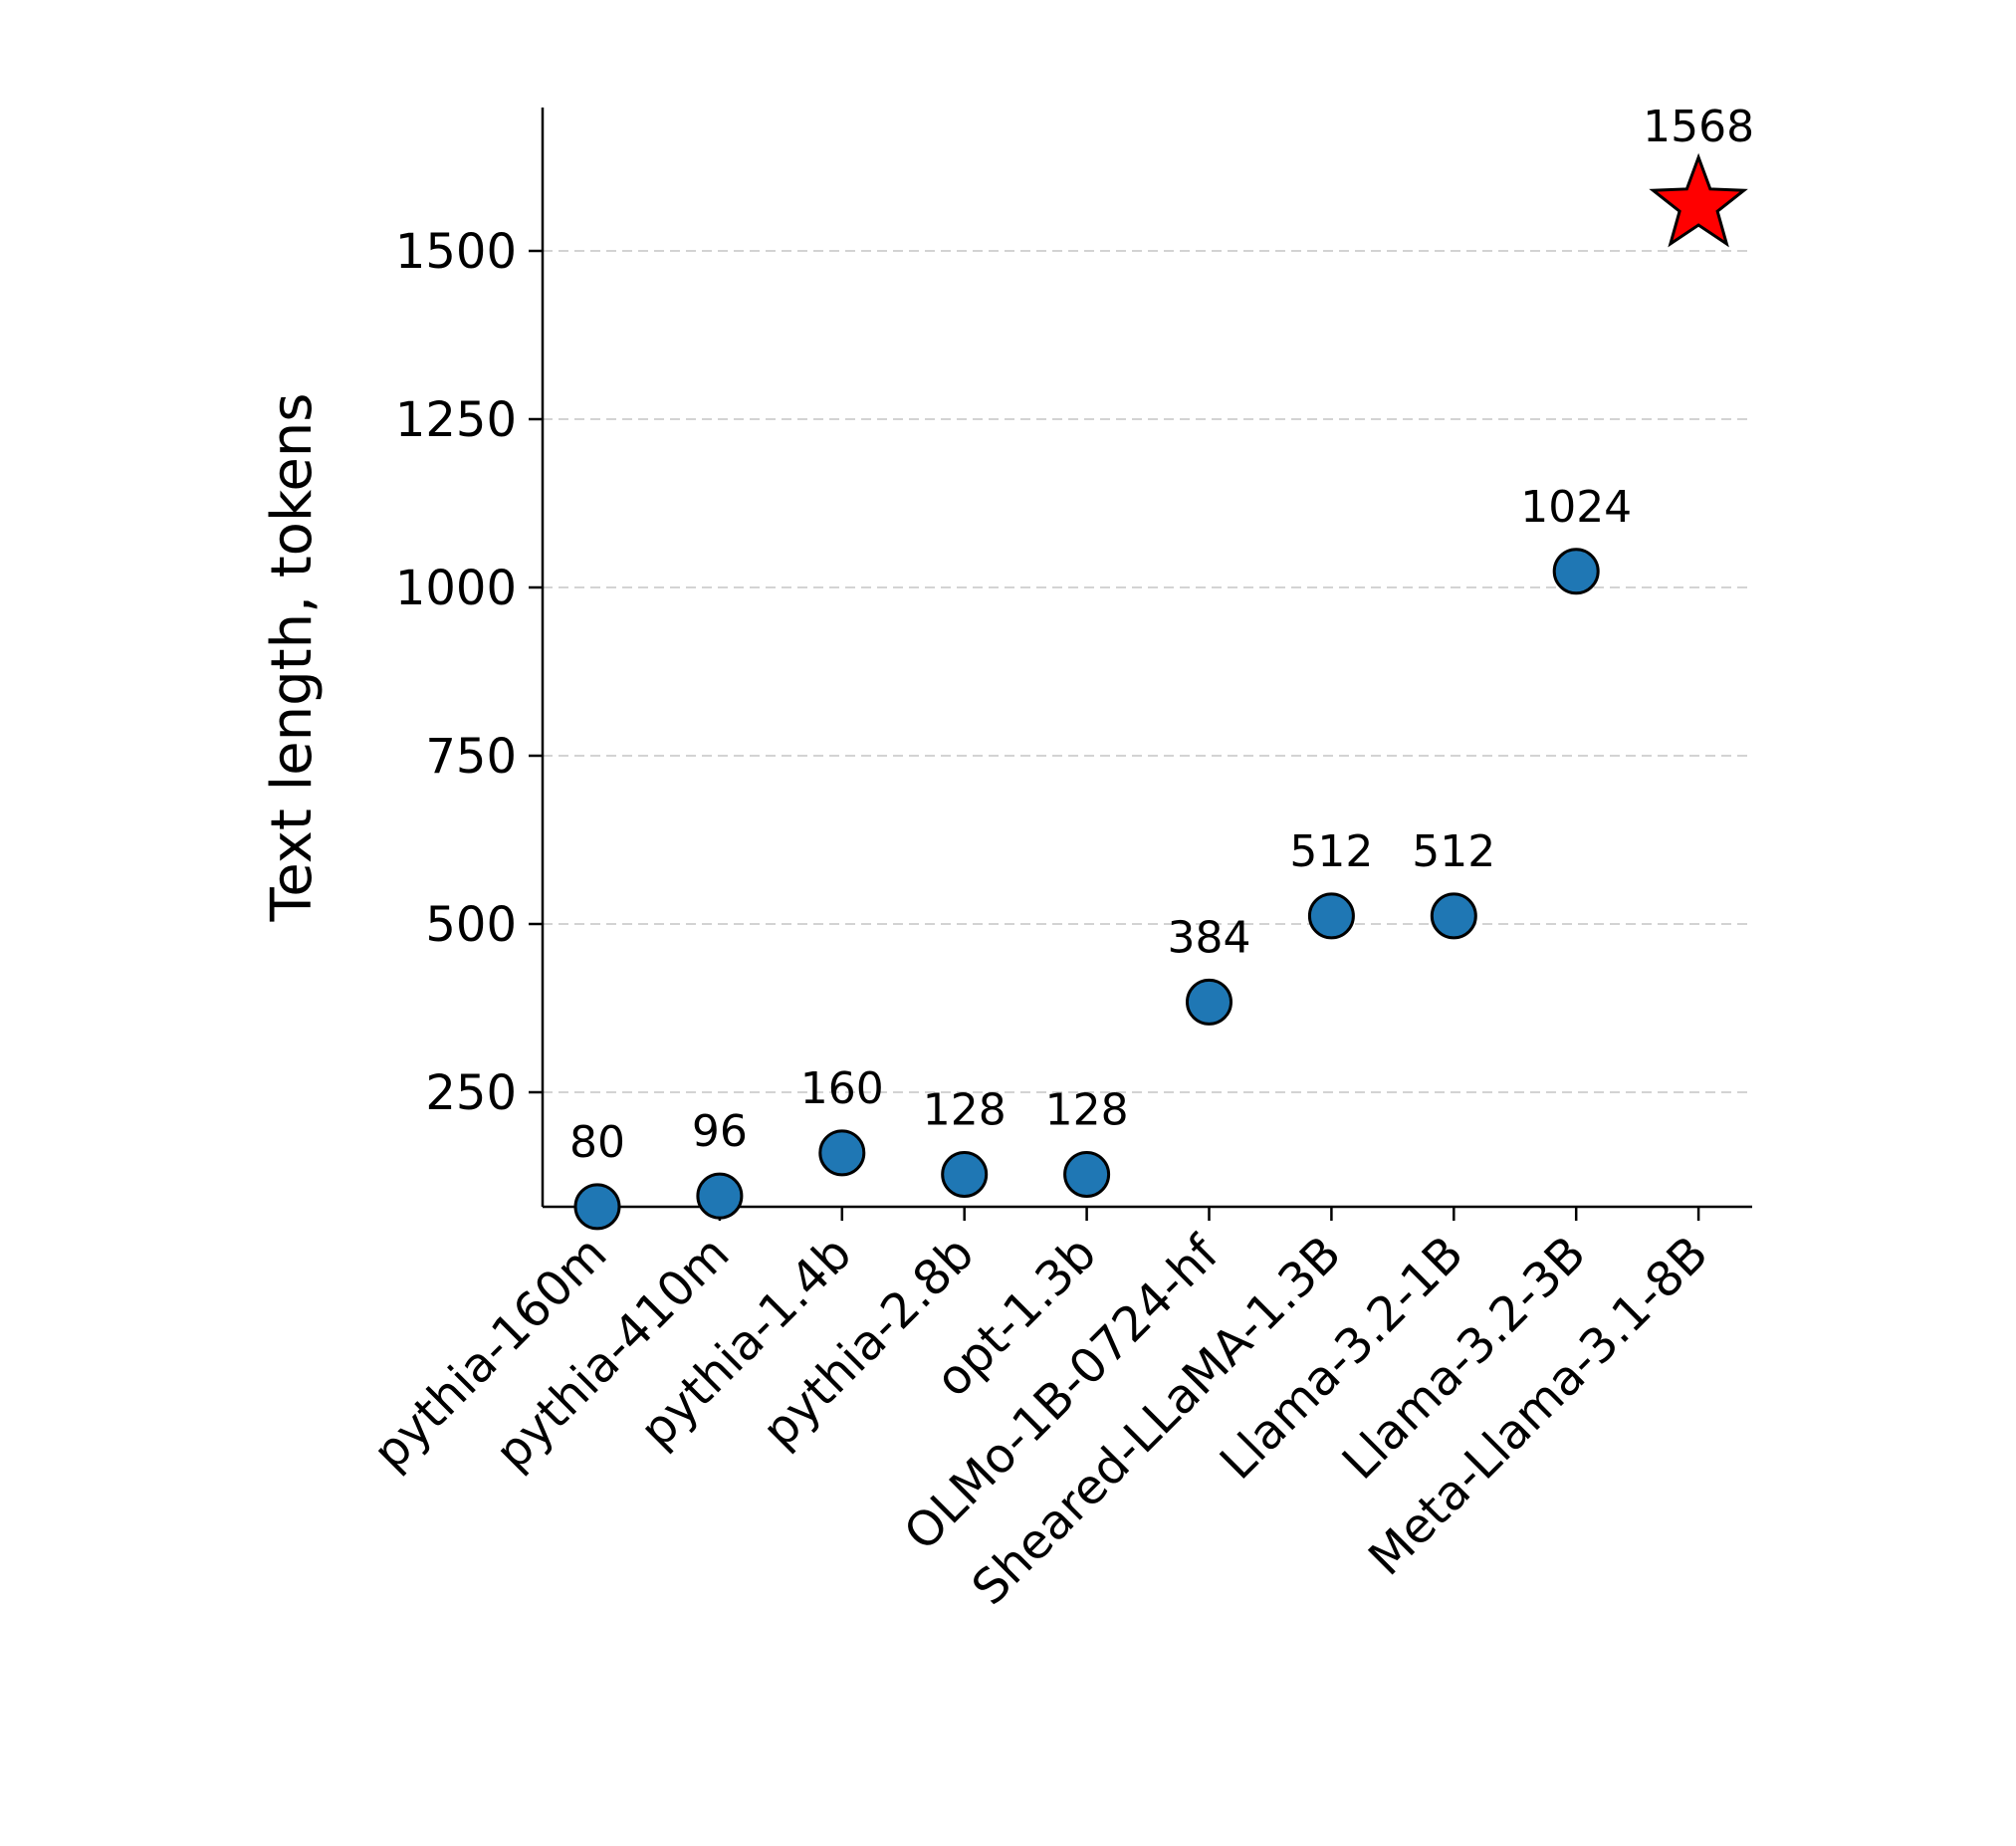 This screenshot has width=2016, height=1846. Describe the element at coordinates (471, 1093) in the screenshot. I see `y-tick-label-250: 250` at that location.